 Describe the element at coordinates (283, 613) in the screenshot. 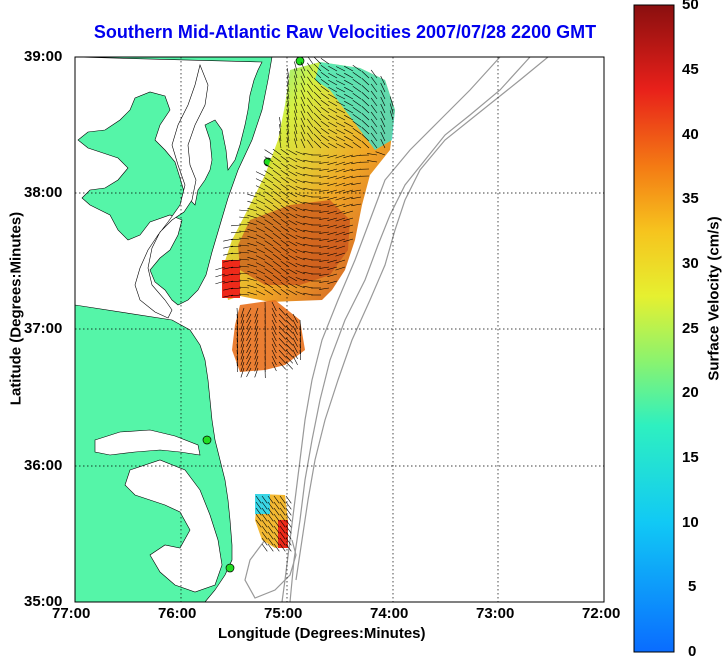

I see `x-tick-label: 75:00` at that location.